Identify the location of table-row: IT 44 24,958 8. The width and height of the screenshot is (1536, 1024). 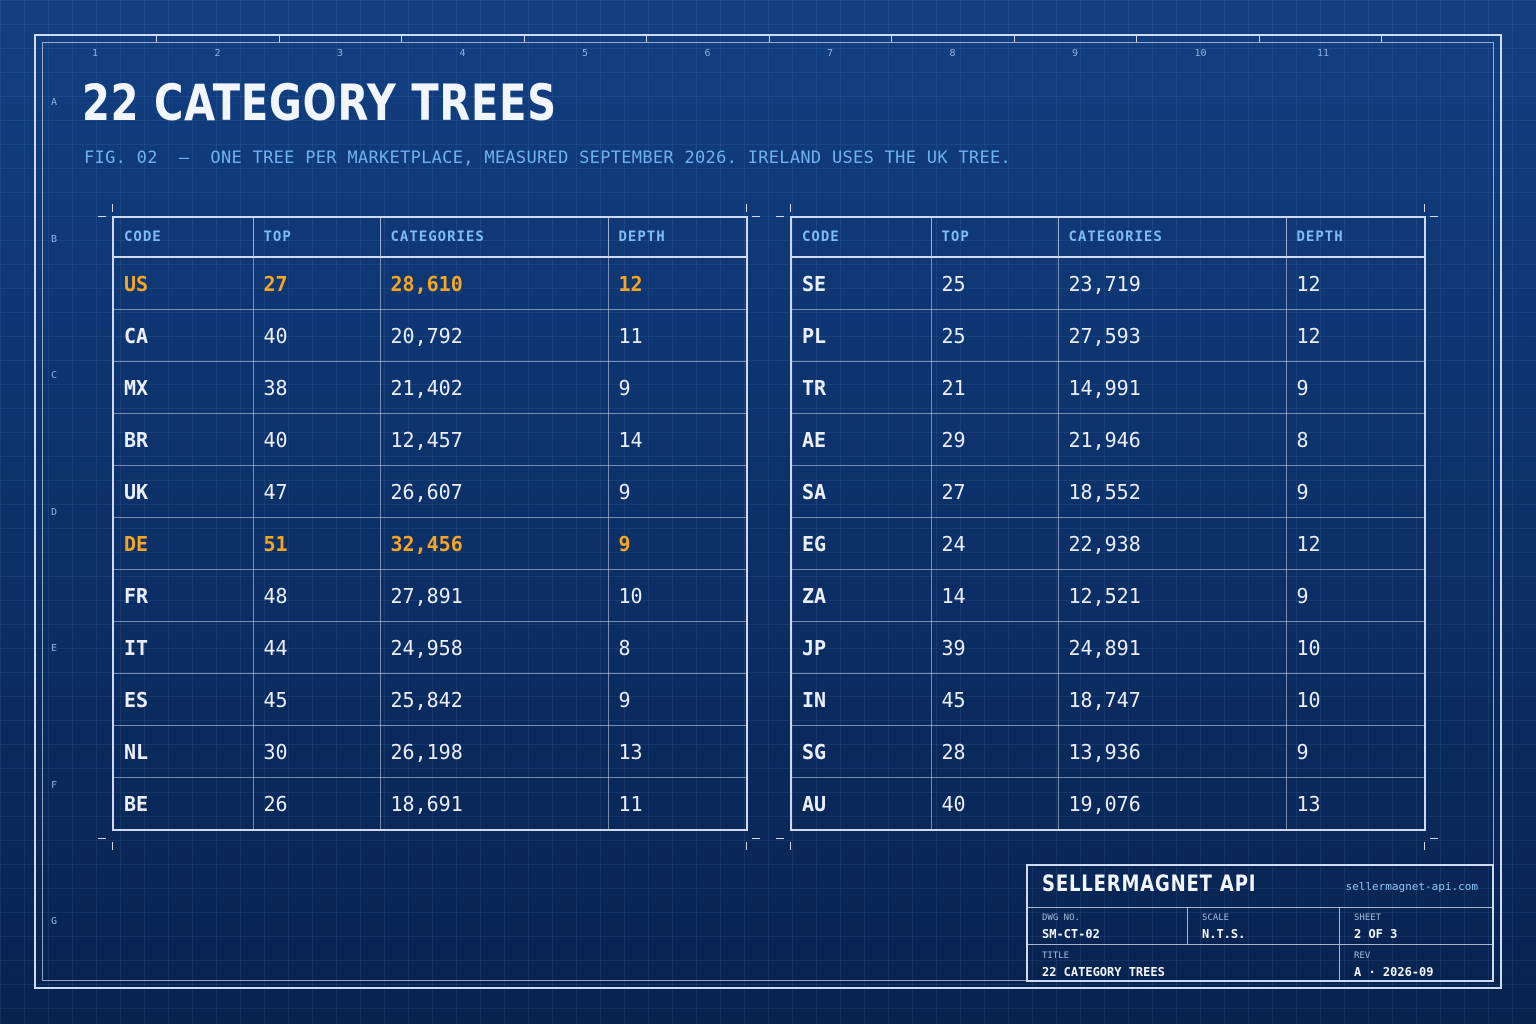
(430, 647).